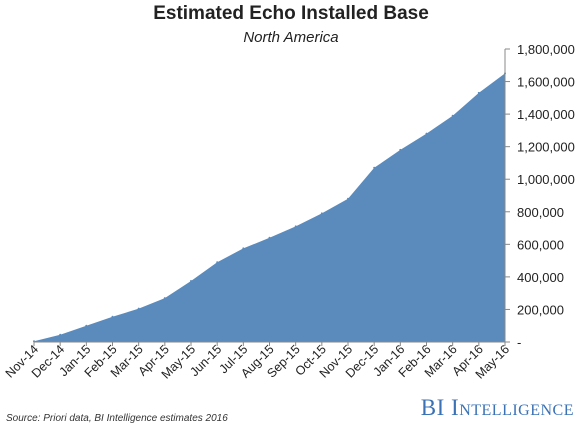 The width and height of the screenshot is (582, 430). What do you see at coordinates (546, 49) in the screenshot?
I see `y-tick-label: 1,800,000` at bounding box center [546, 49].